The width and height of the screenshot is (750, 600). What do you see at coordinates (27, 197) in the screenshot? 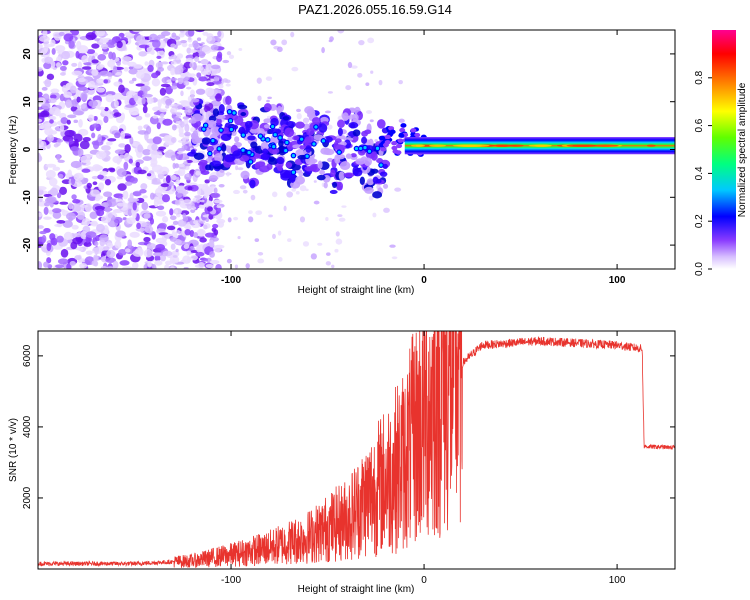
I see `y-tick-label: -10` at bounding box center [27, 197].